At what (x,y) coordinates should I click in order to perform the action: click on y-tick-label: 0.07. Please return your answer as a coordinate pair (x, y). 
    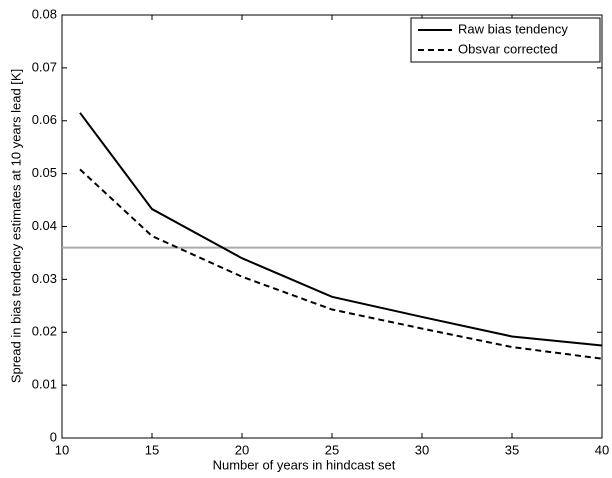
    Looking at the image, I should click on (44, 66).